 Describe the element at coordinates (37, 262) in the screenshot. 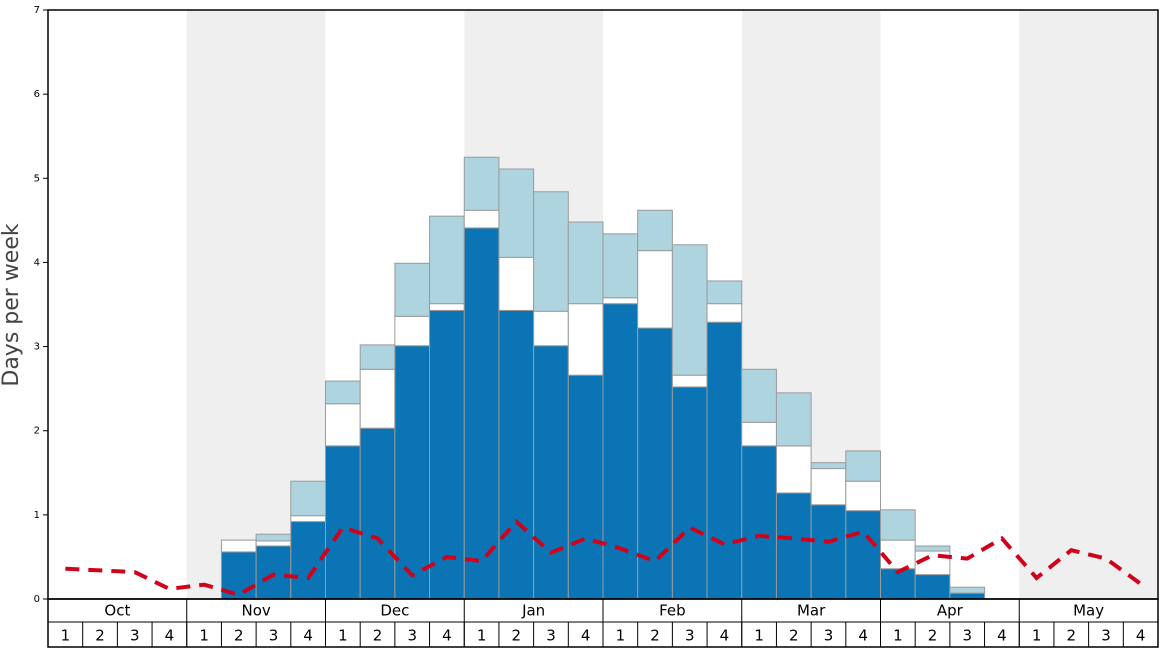

I see `y-tick-label: 4` at that location.